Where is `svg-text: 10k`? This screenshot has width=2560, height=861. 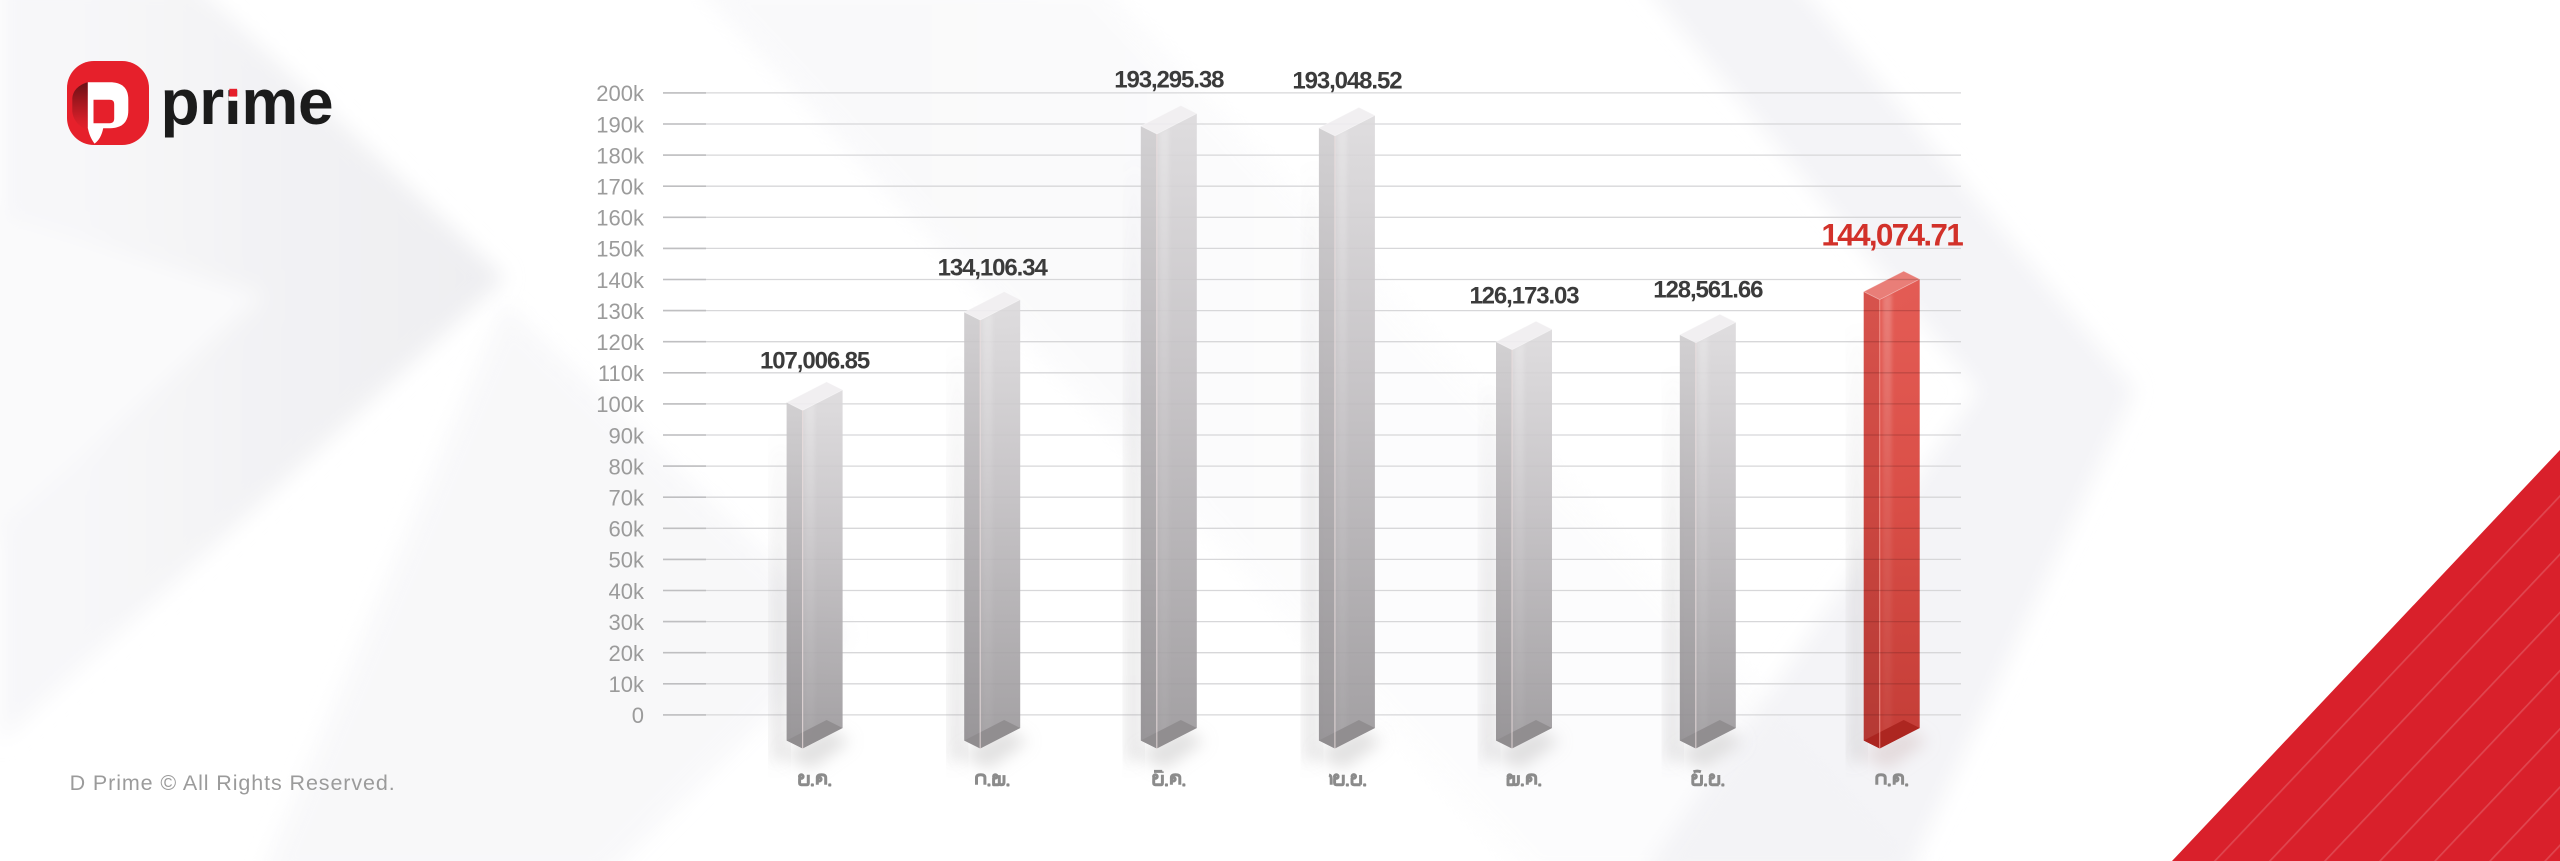
svg-text: 10k is located at coordinates (627, 684).